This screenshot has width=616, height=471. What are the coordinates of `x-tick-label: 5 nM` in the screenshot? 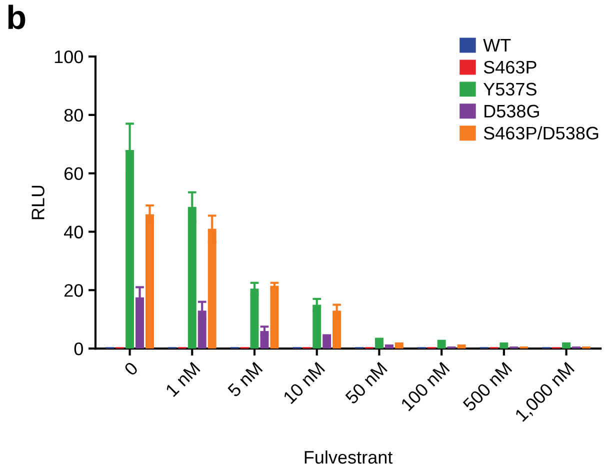 It's located at (245, 380).